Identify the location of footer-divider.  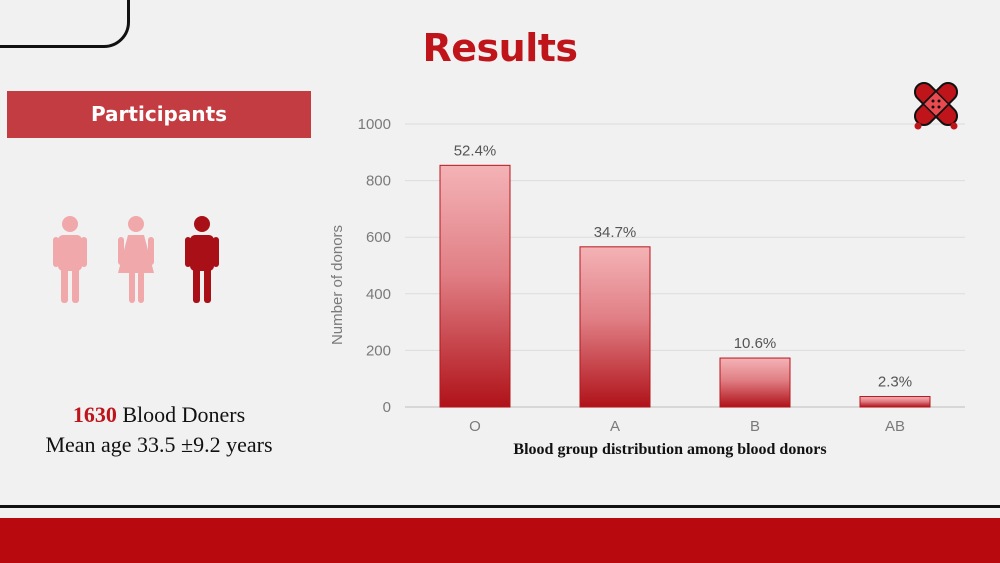
(500, 506).